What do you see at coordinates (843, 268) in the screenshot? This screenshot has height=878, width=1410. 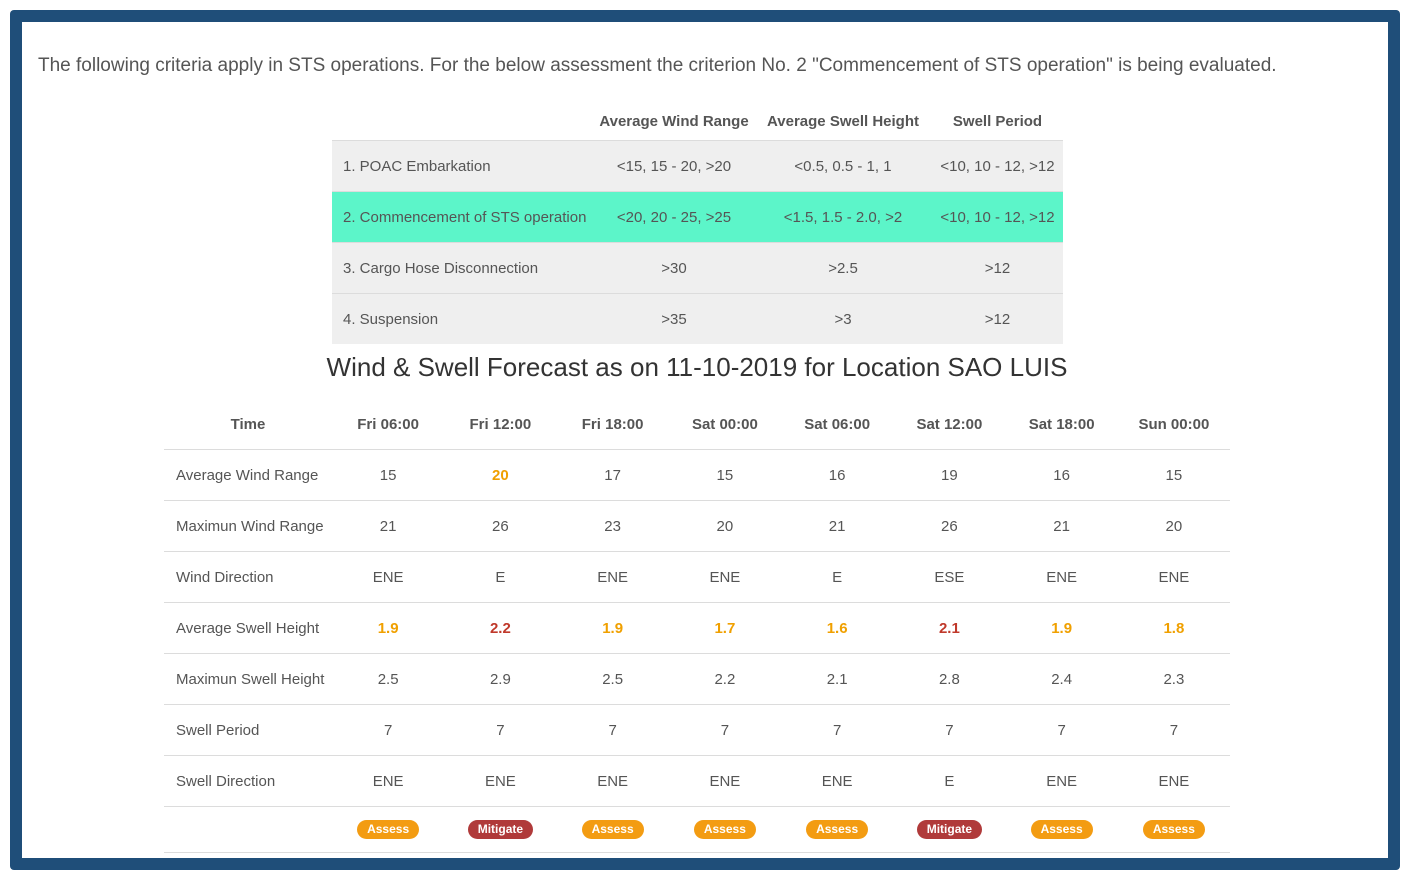 I see `criteria-swell: >2.5` at bounding box center [843, 268].